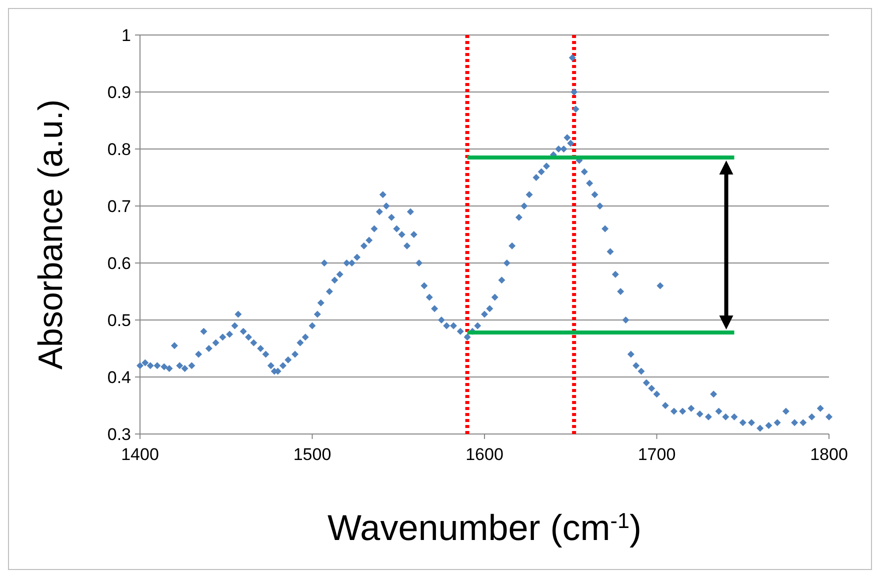  Describe the element at coordinates (485, 527) in the screenshot. I see `x-axis-title: Wavenumber (cm$^{-1}$)` at that location.